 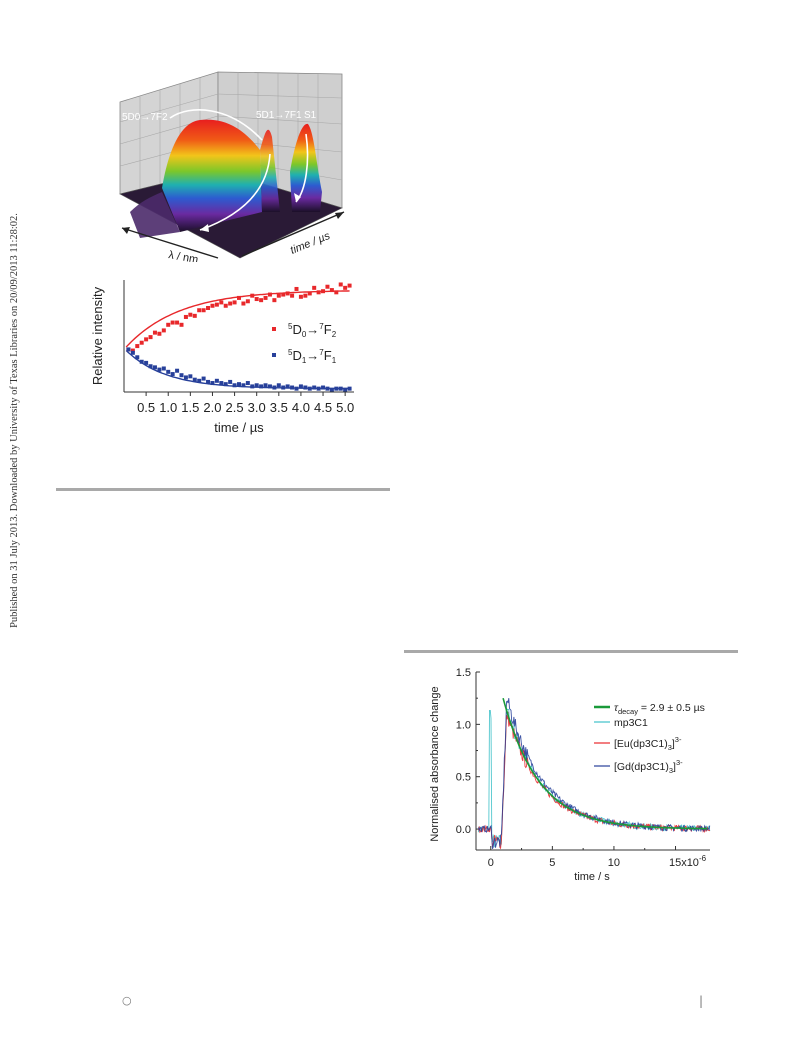 I want to click on legend-mp3c1: mp3C1, so click(x=631, y=723).